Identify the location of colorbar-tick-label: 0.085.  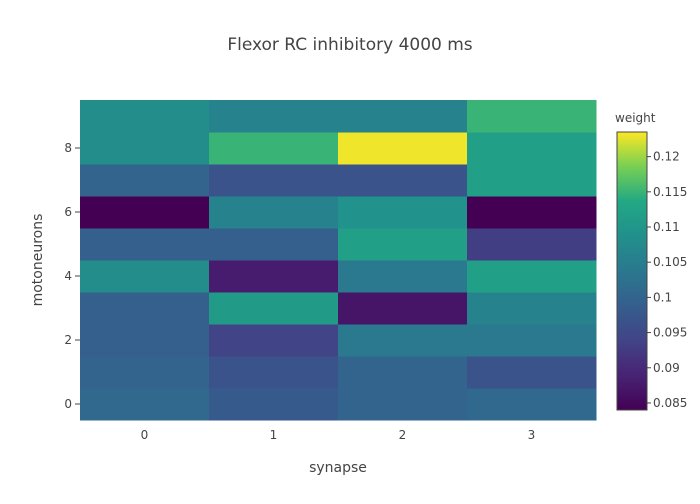
(670, 403).